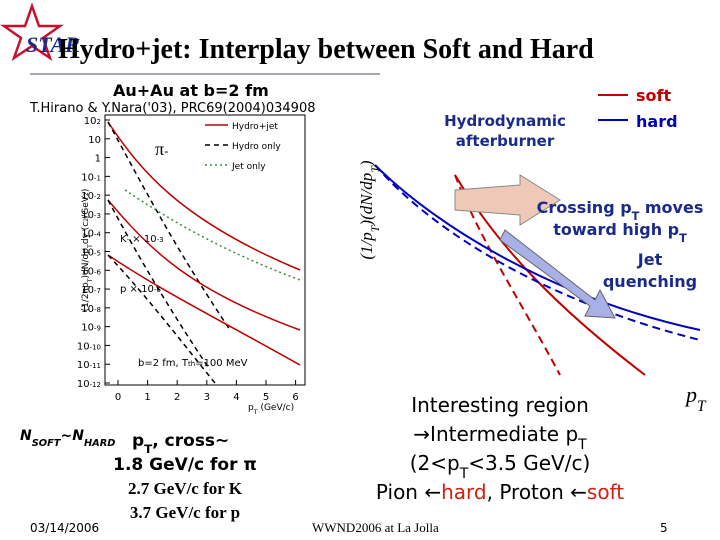 The image size is (720, 540). What do you see at coordinates (177, 397) in the screenshot?
I see `x-tick-label: 2` at bounding box center [177, 397].